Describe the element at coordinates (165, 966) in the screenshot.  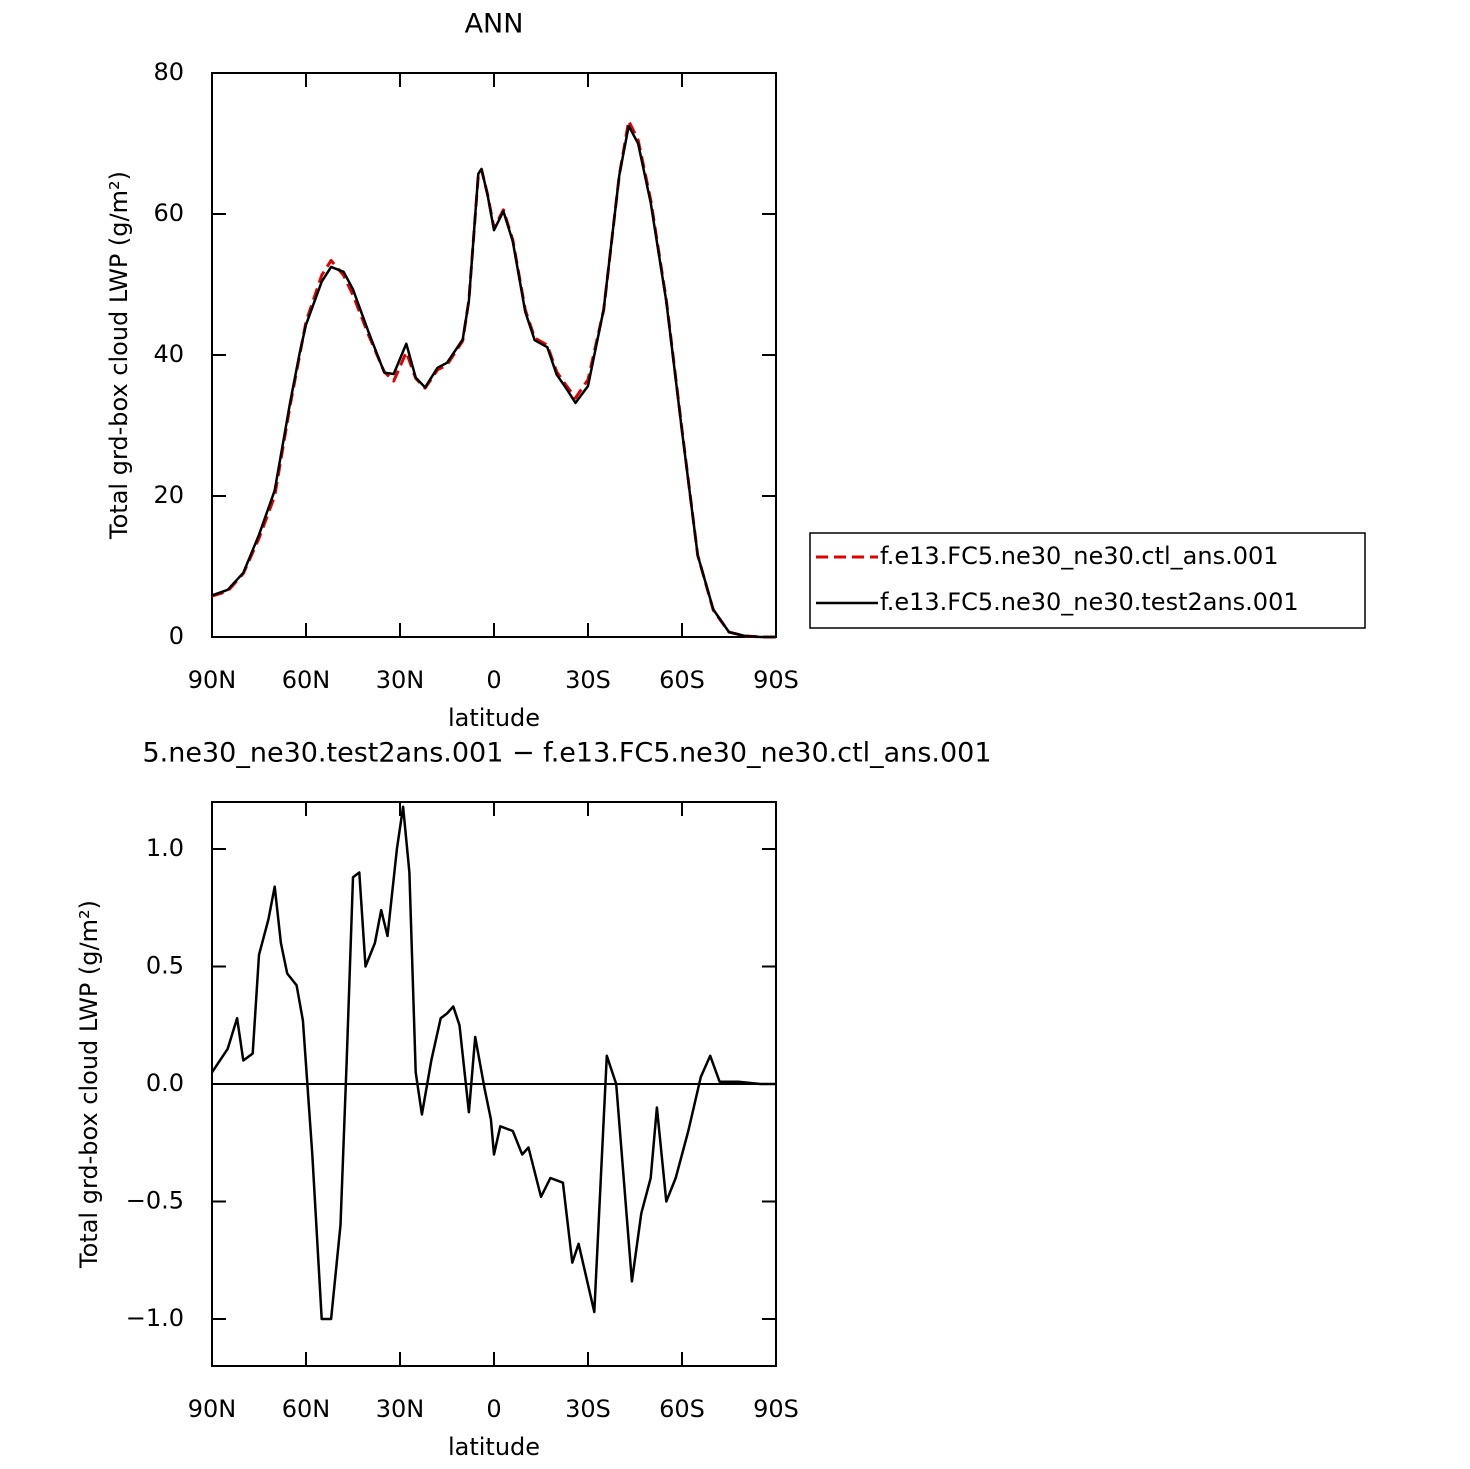
I see `y-tick-label: 0.5` at that location.